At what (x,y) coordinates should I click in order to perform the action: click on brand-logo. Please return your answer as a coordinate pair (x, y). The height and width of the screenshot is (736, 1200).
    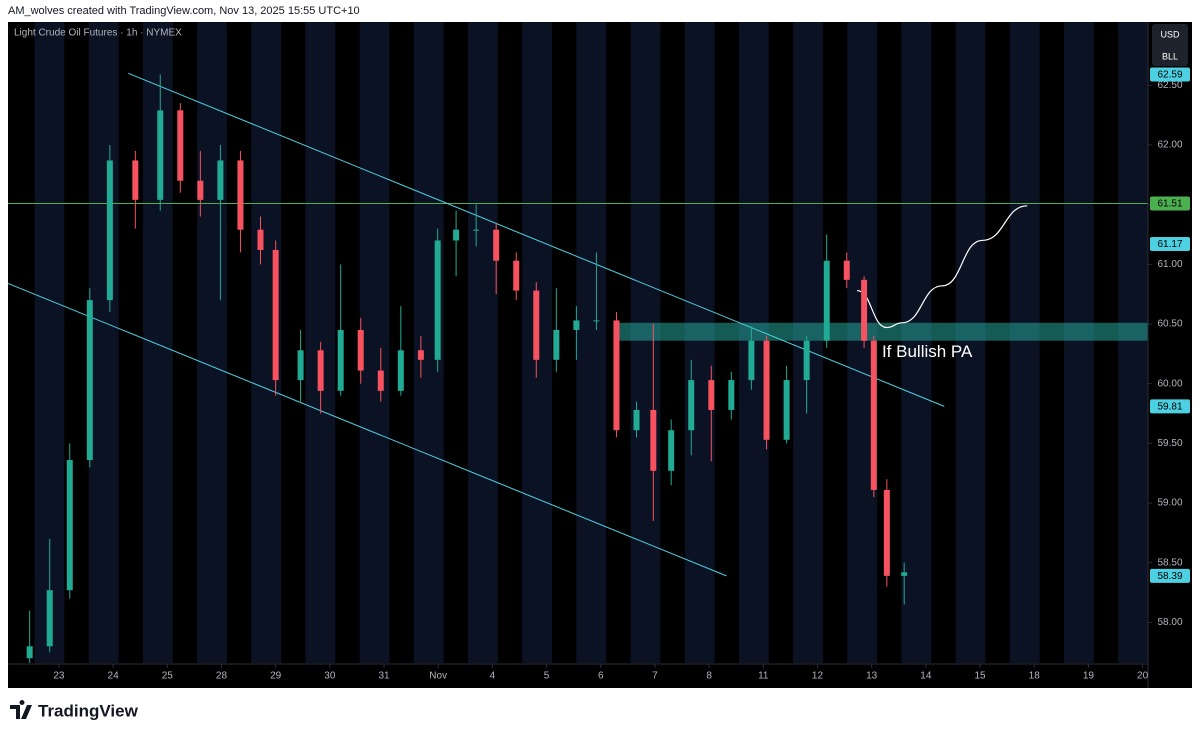
    Looking at the image, I should click on (21, 709).